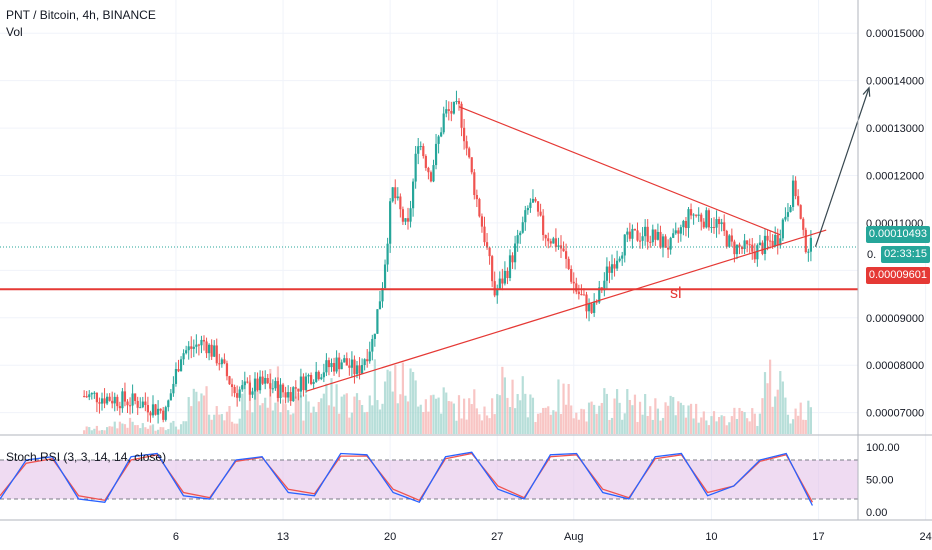  I want to click on stoch-d-line, so click(406, 477).